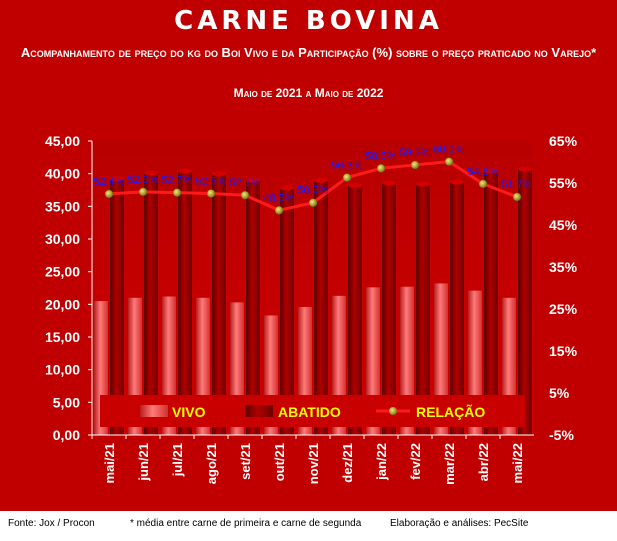 The width and height of the screenshot is (617, 541). Describe the element at coordinates (210, 182) in the screenshot. I see `relacao-data-label: 52,5%` at that location.